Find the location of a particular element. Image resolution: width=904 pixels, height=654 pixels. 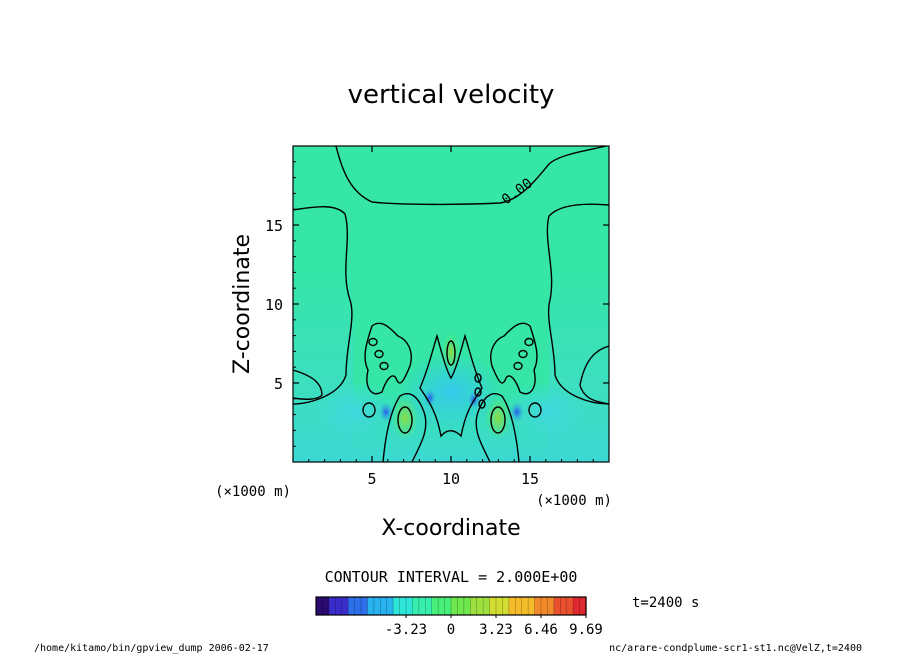

x-tick-label: 5 is located at coordinates (371, 479).